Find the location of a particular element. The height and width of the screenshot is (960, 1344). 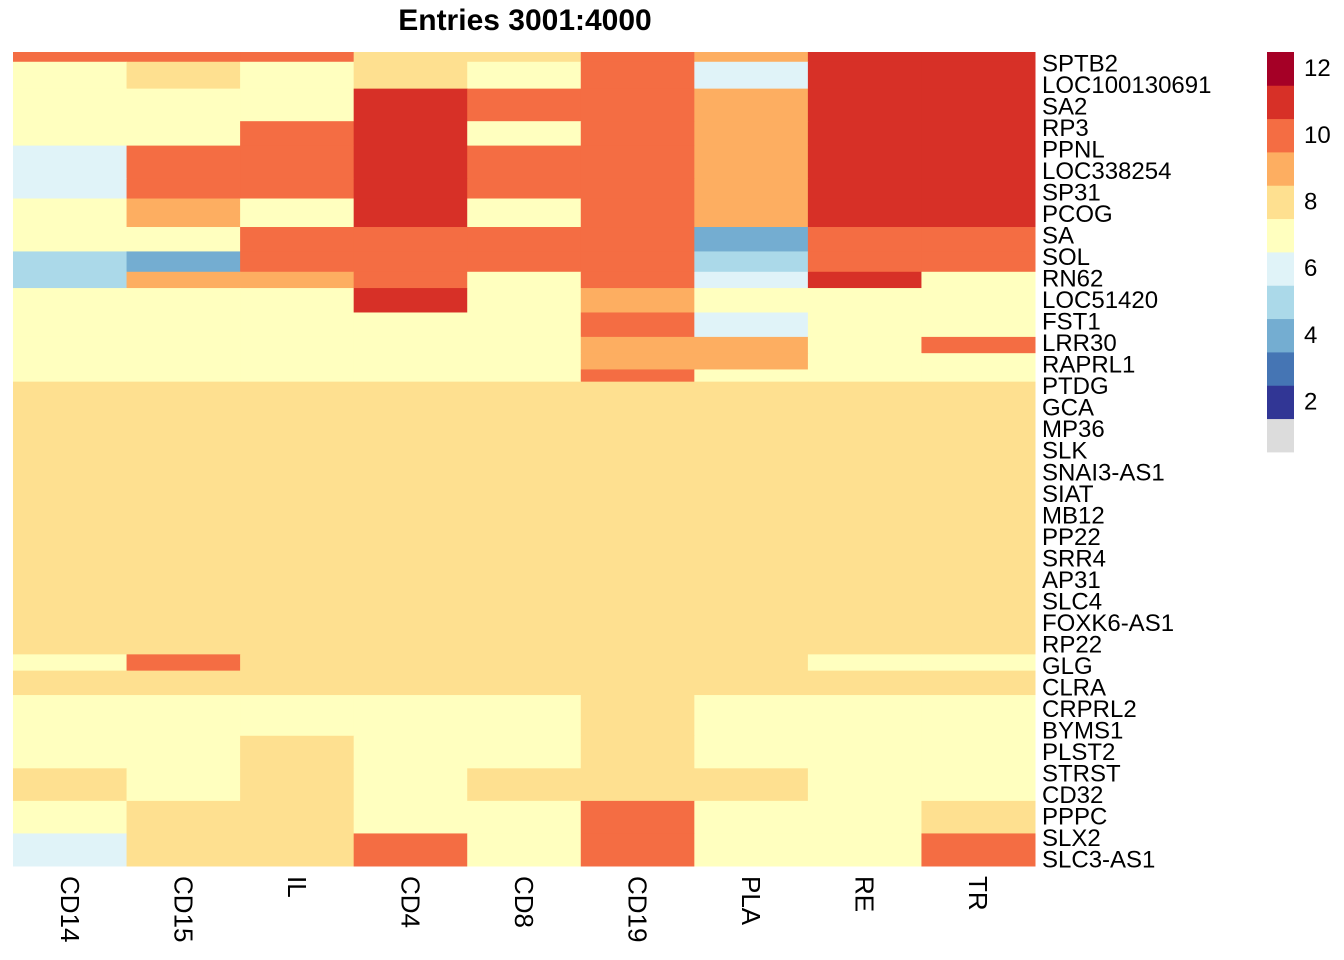

column-label-cd8: CD8 is located at coordinates (524, 902).